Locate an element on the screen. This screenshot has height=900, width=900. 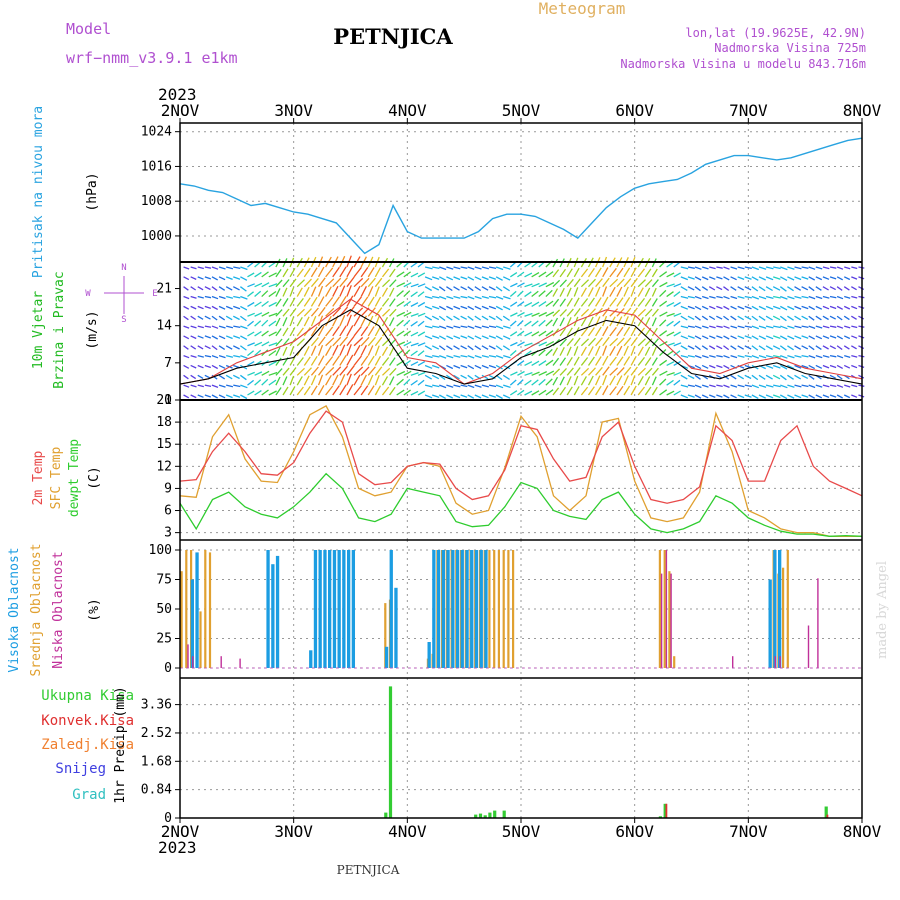
precip-total-bar is located at coordinates (660, 817).